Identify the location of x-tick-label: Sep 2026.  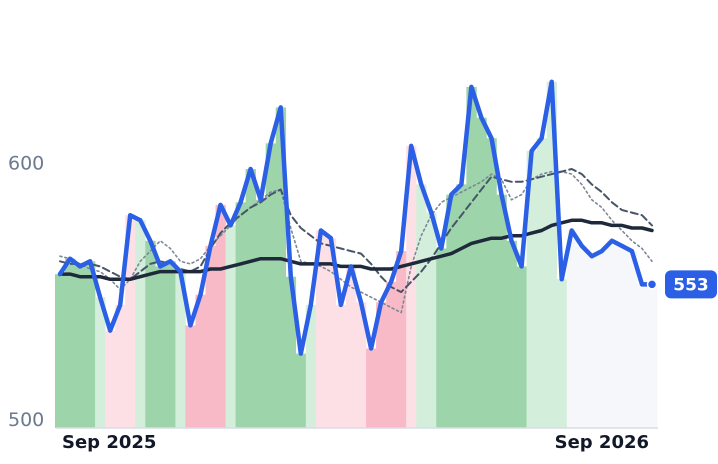
(602, 442).